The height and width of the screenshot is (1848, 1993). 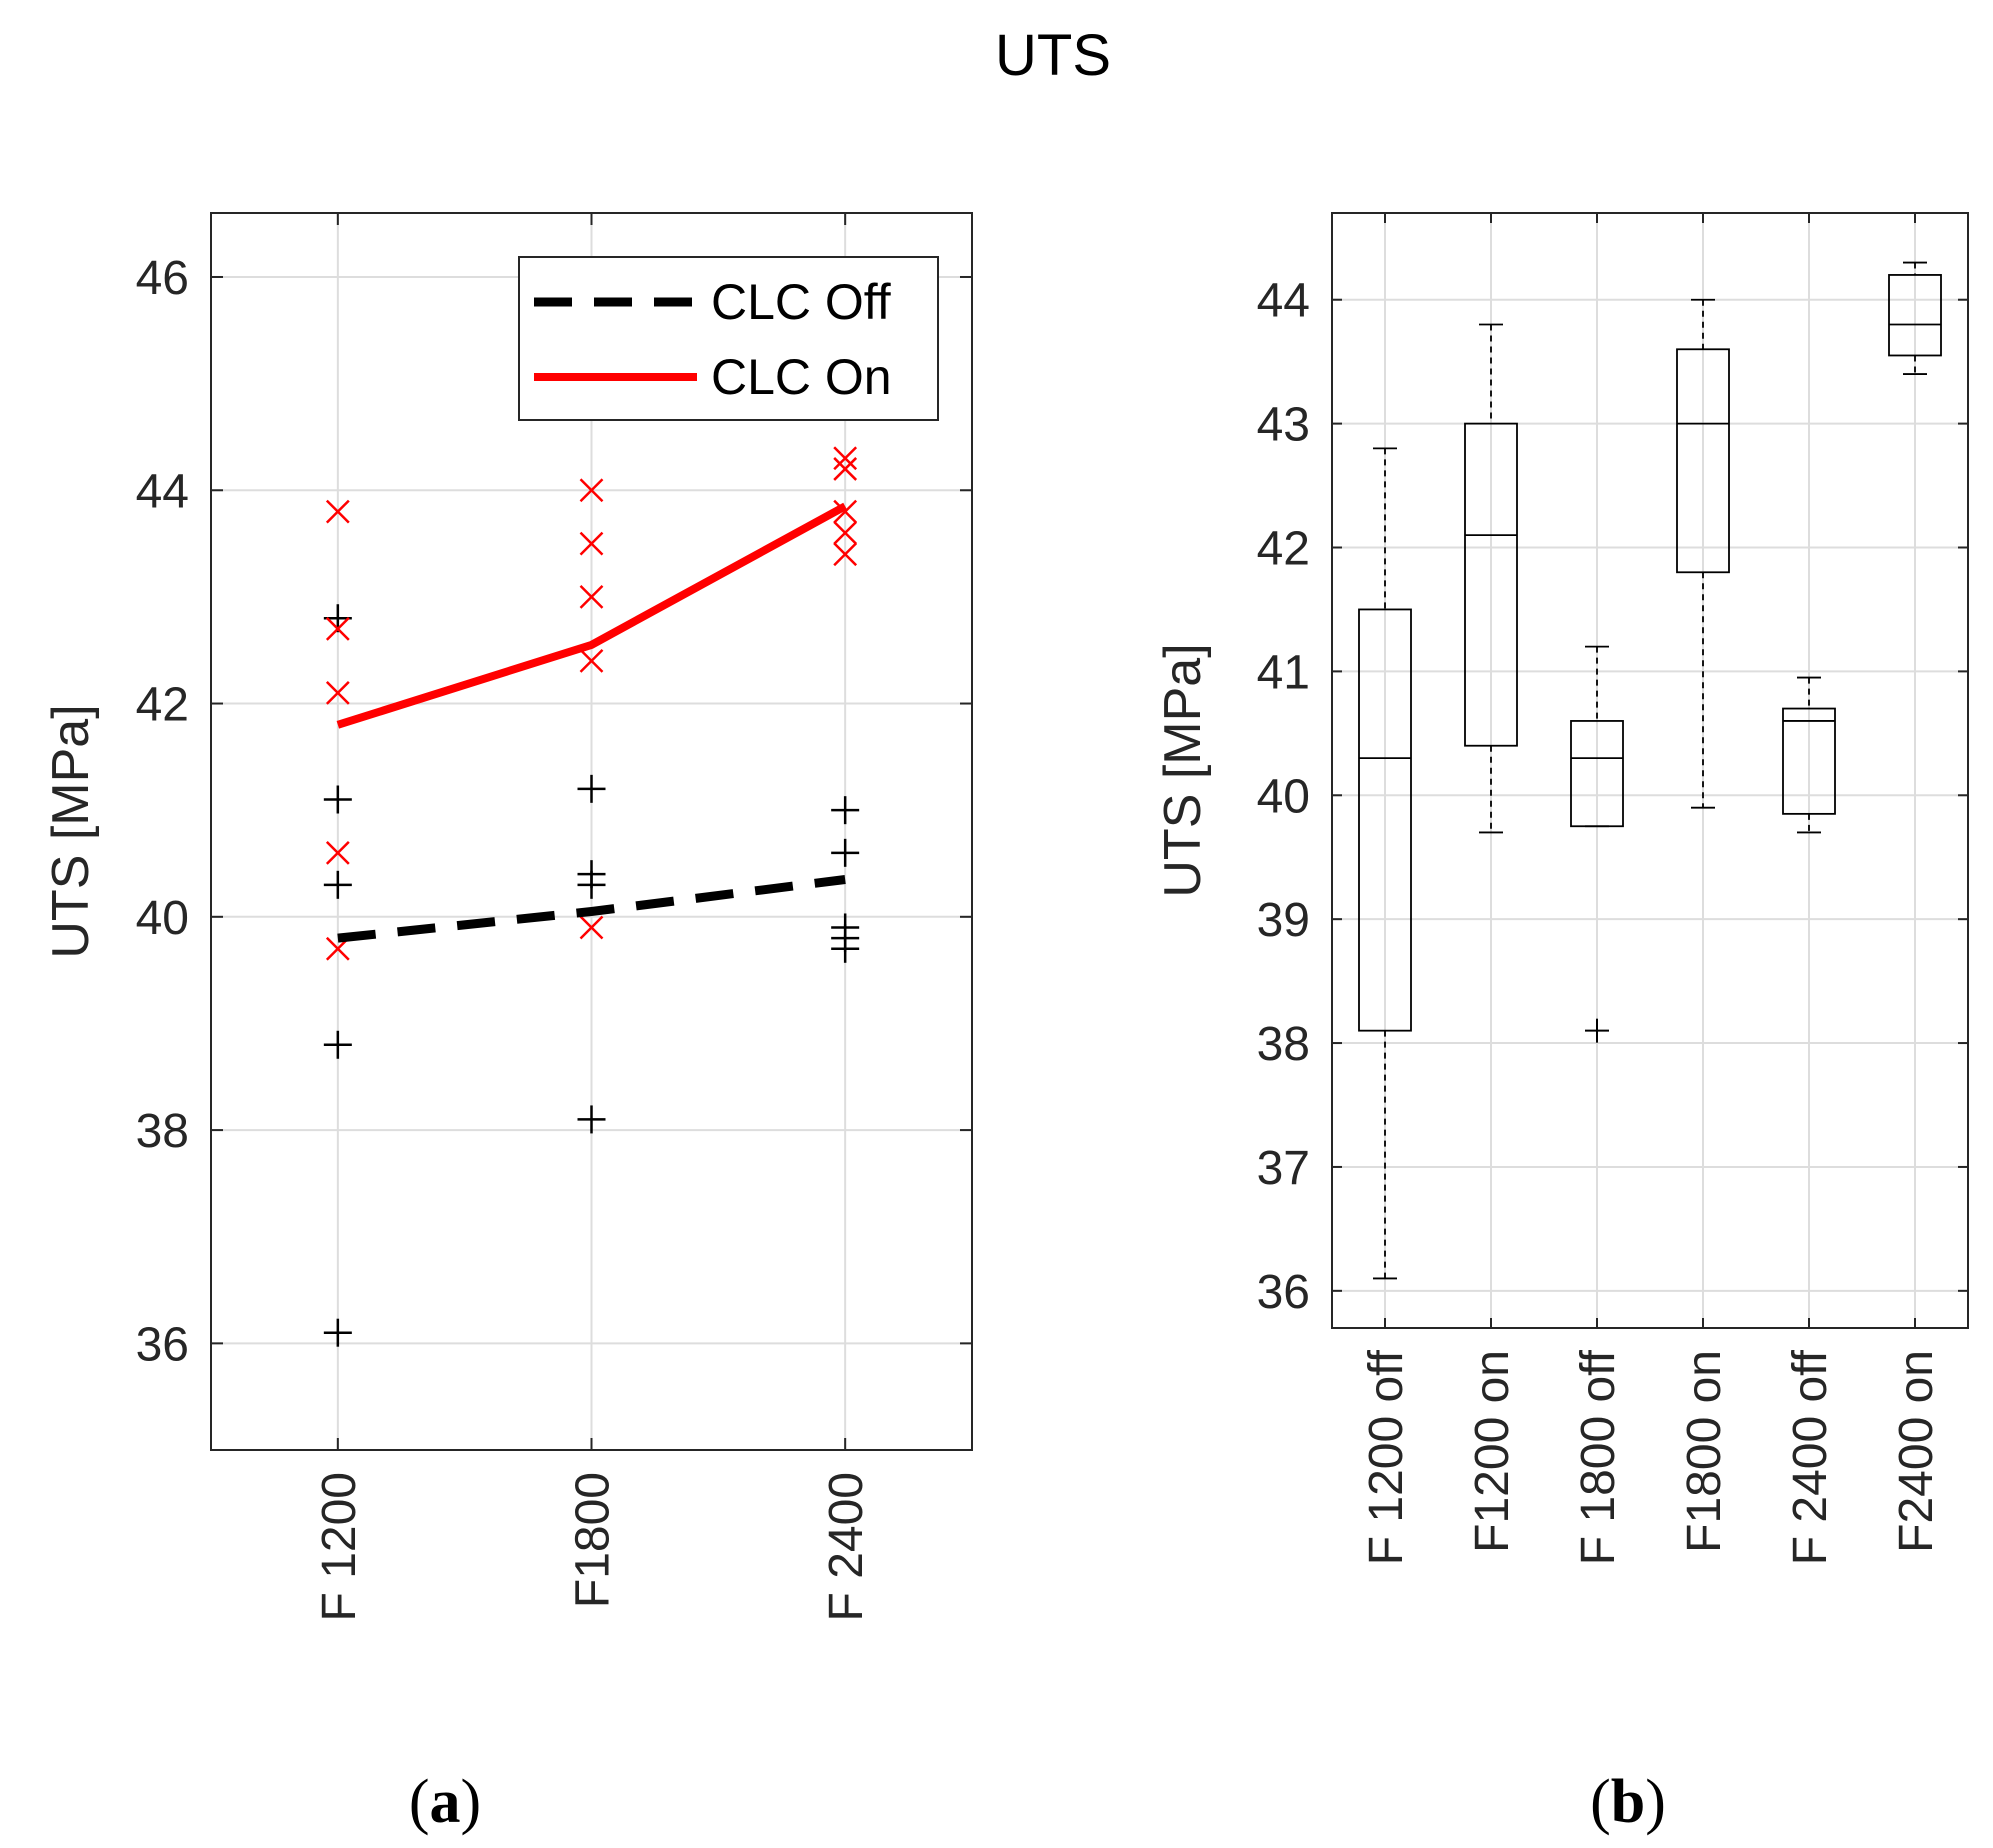 I want to click on a-series-clc-on-line, so click(x=592, y=615).